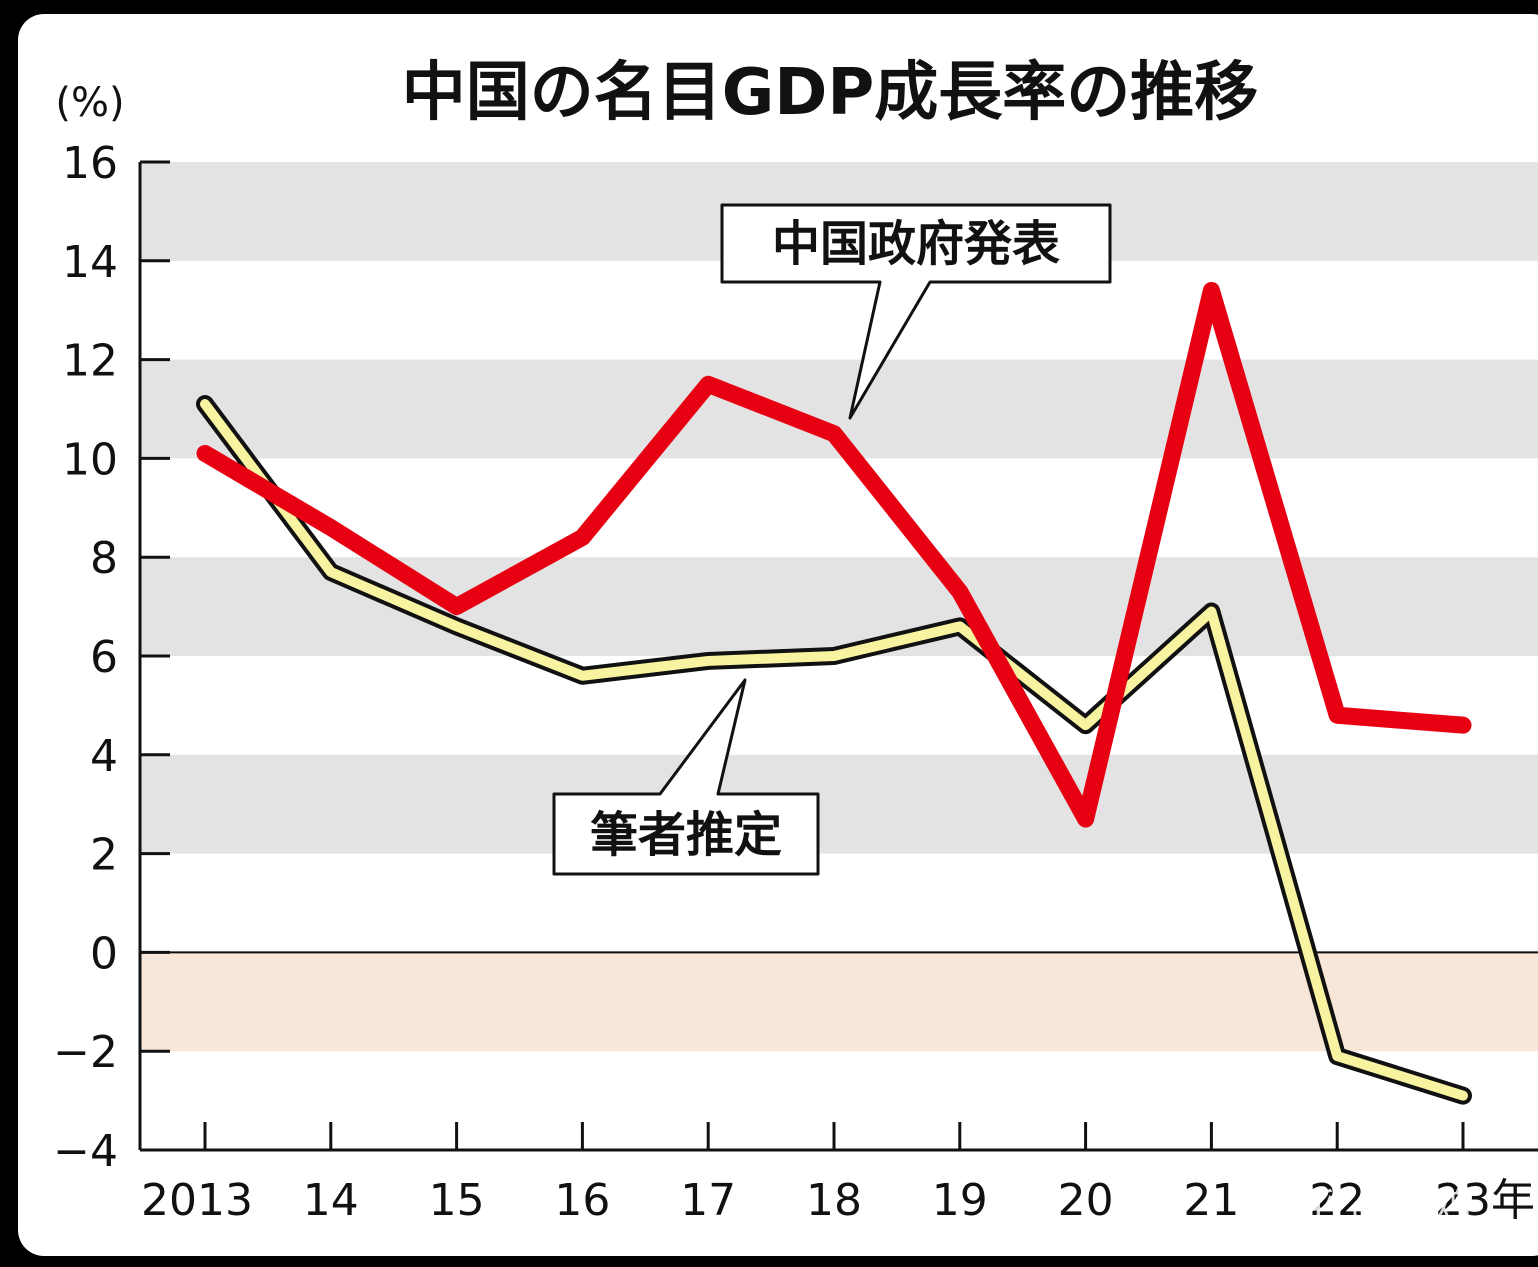 Image resolution: width=1538 pixels, height=1267 pixels. I want to click on y-axis-unit-label: (%), so click(89, 103).